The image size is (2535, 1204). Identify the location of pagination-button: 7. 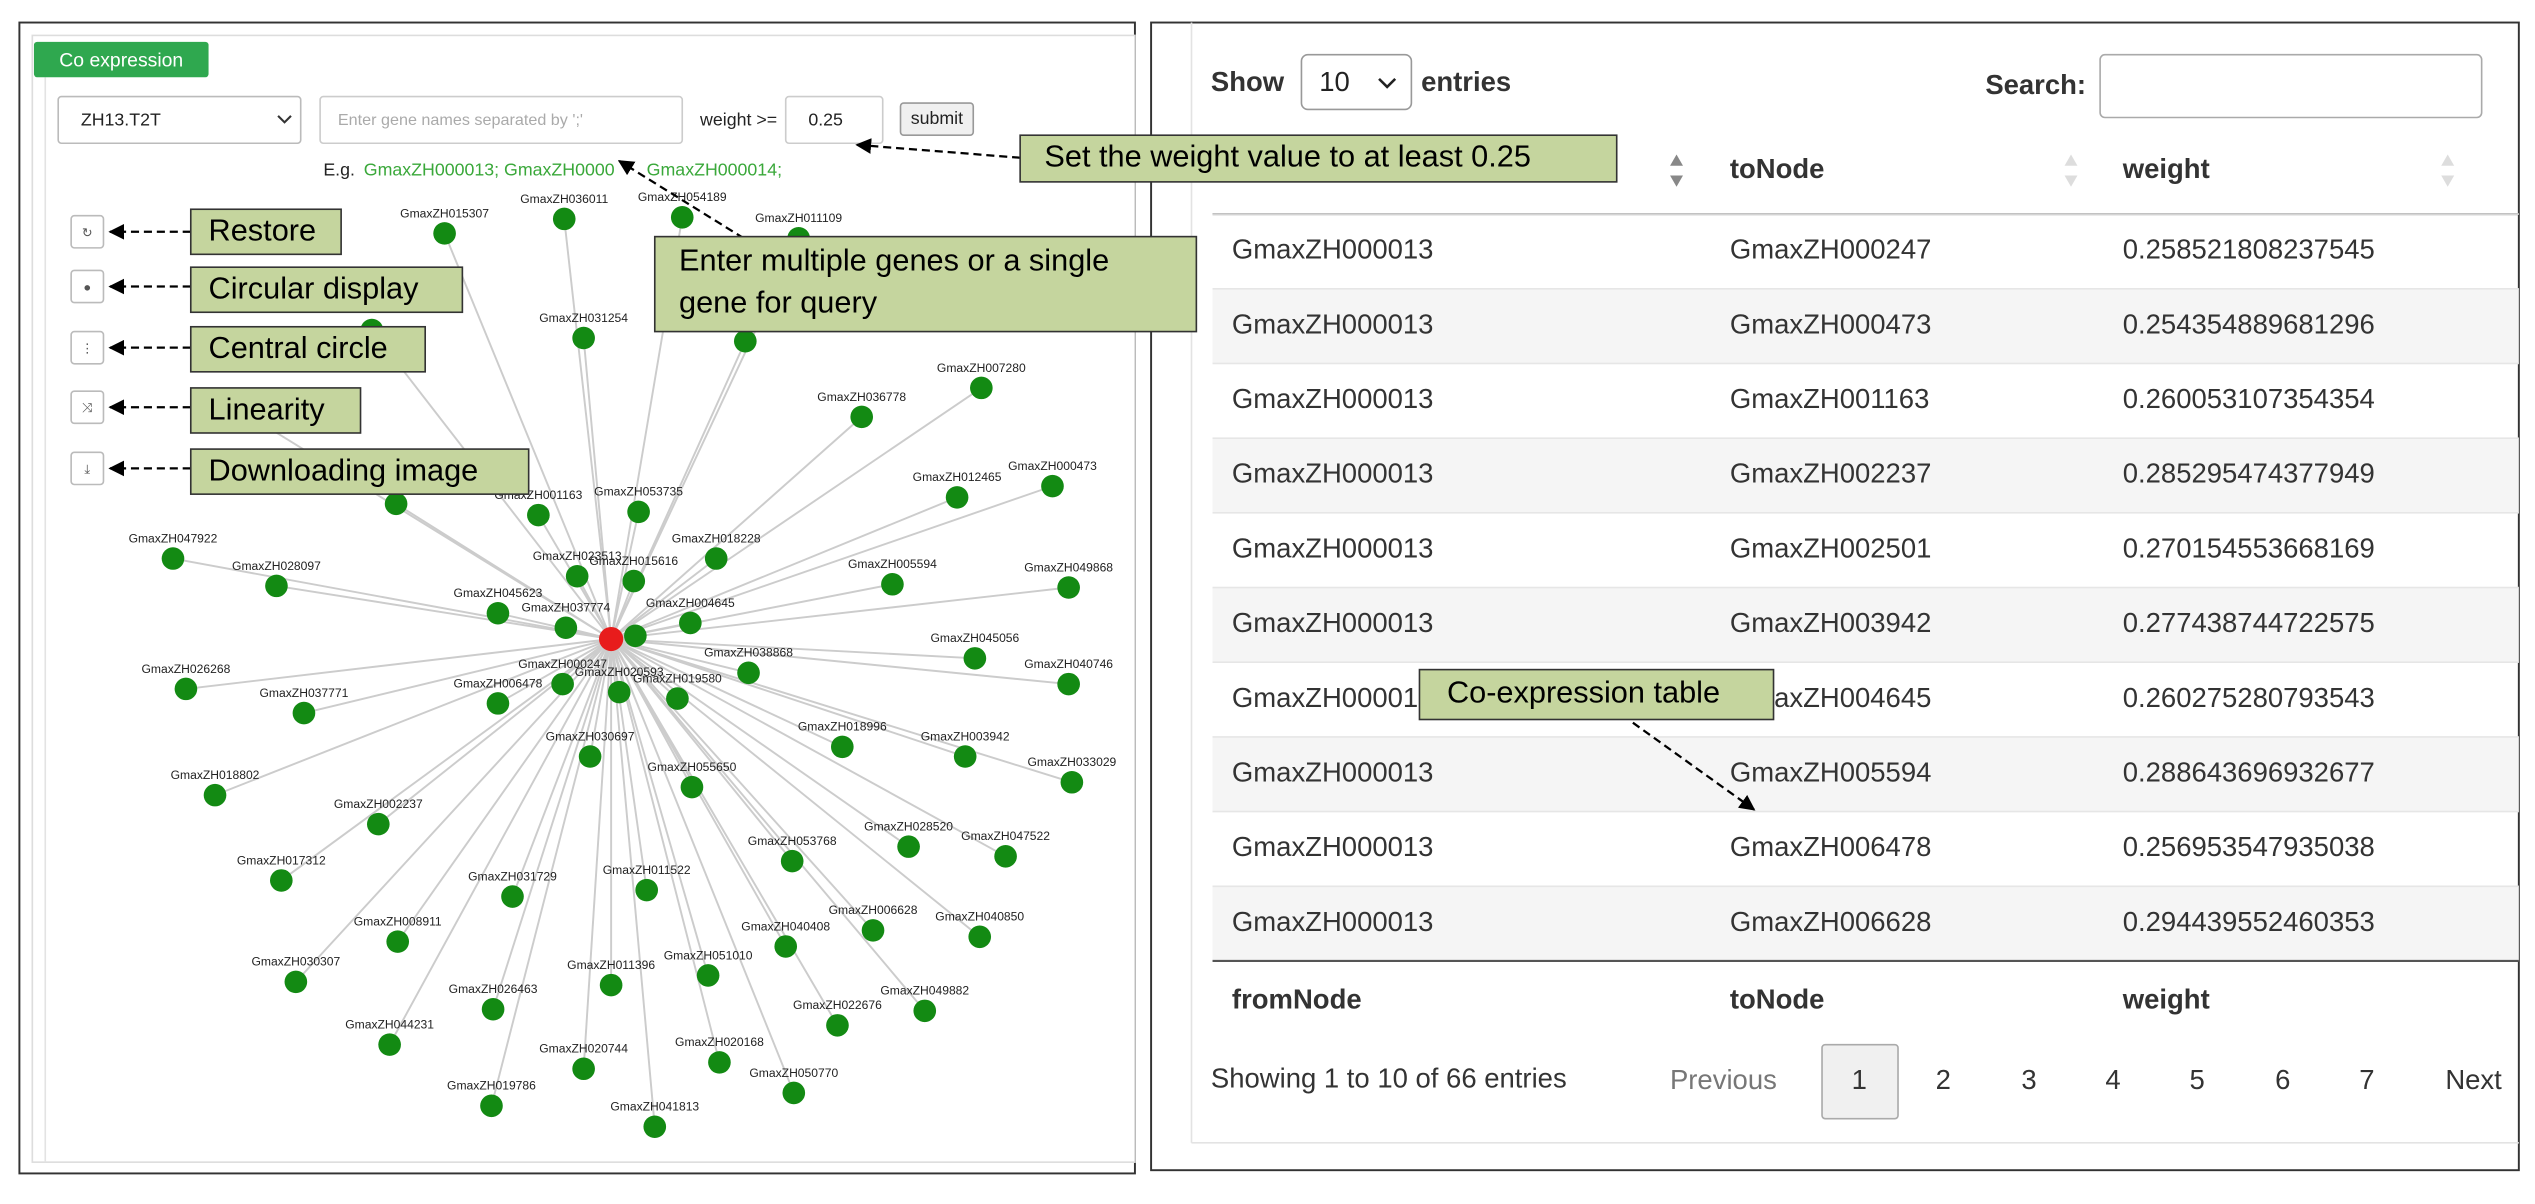
(2366, 1079).